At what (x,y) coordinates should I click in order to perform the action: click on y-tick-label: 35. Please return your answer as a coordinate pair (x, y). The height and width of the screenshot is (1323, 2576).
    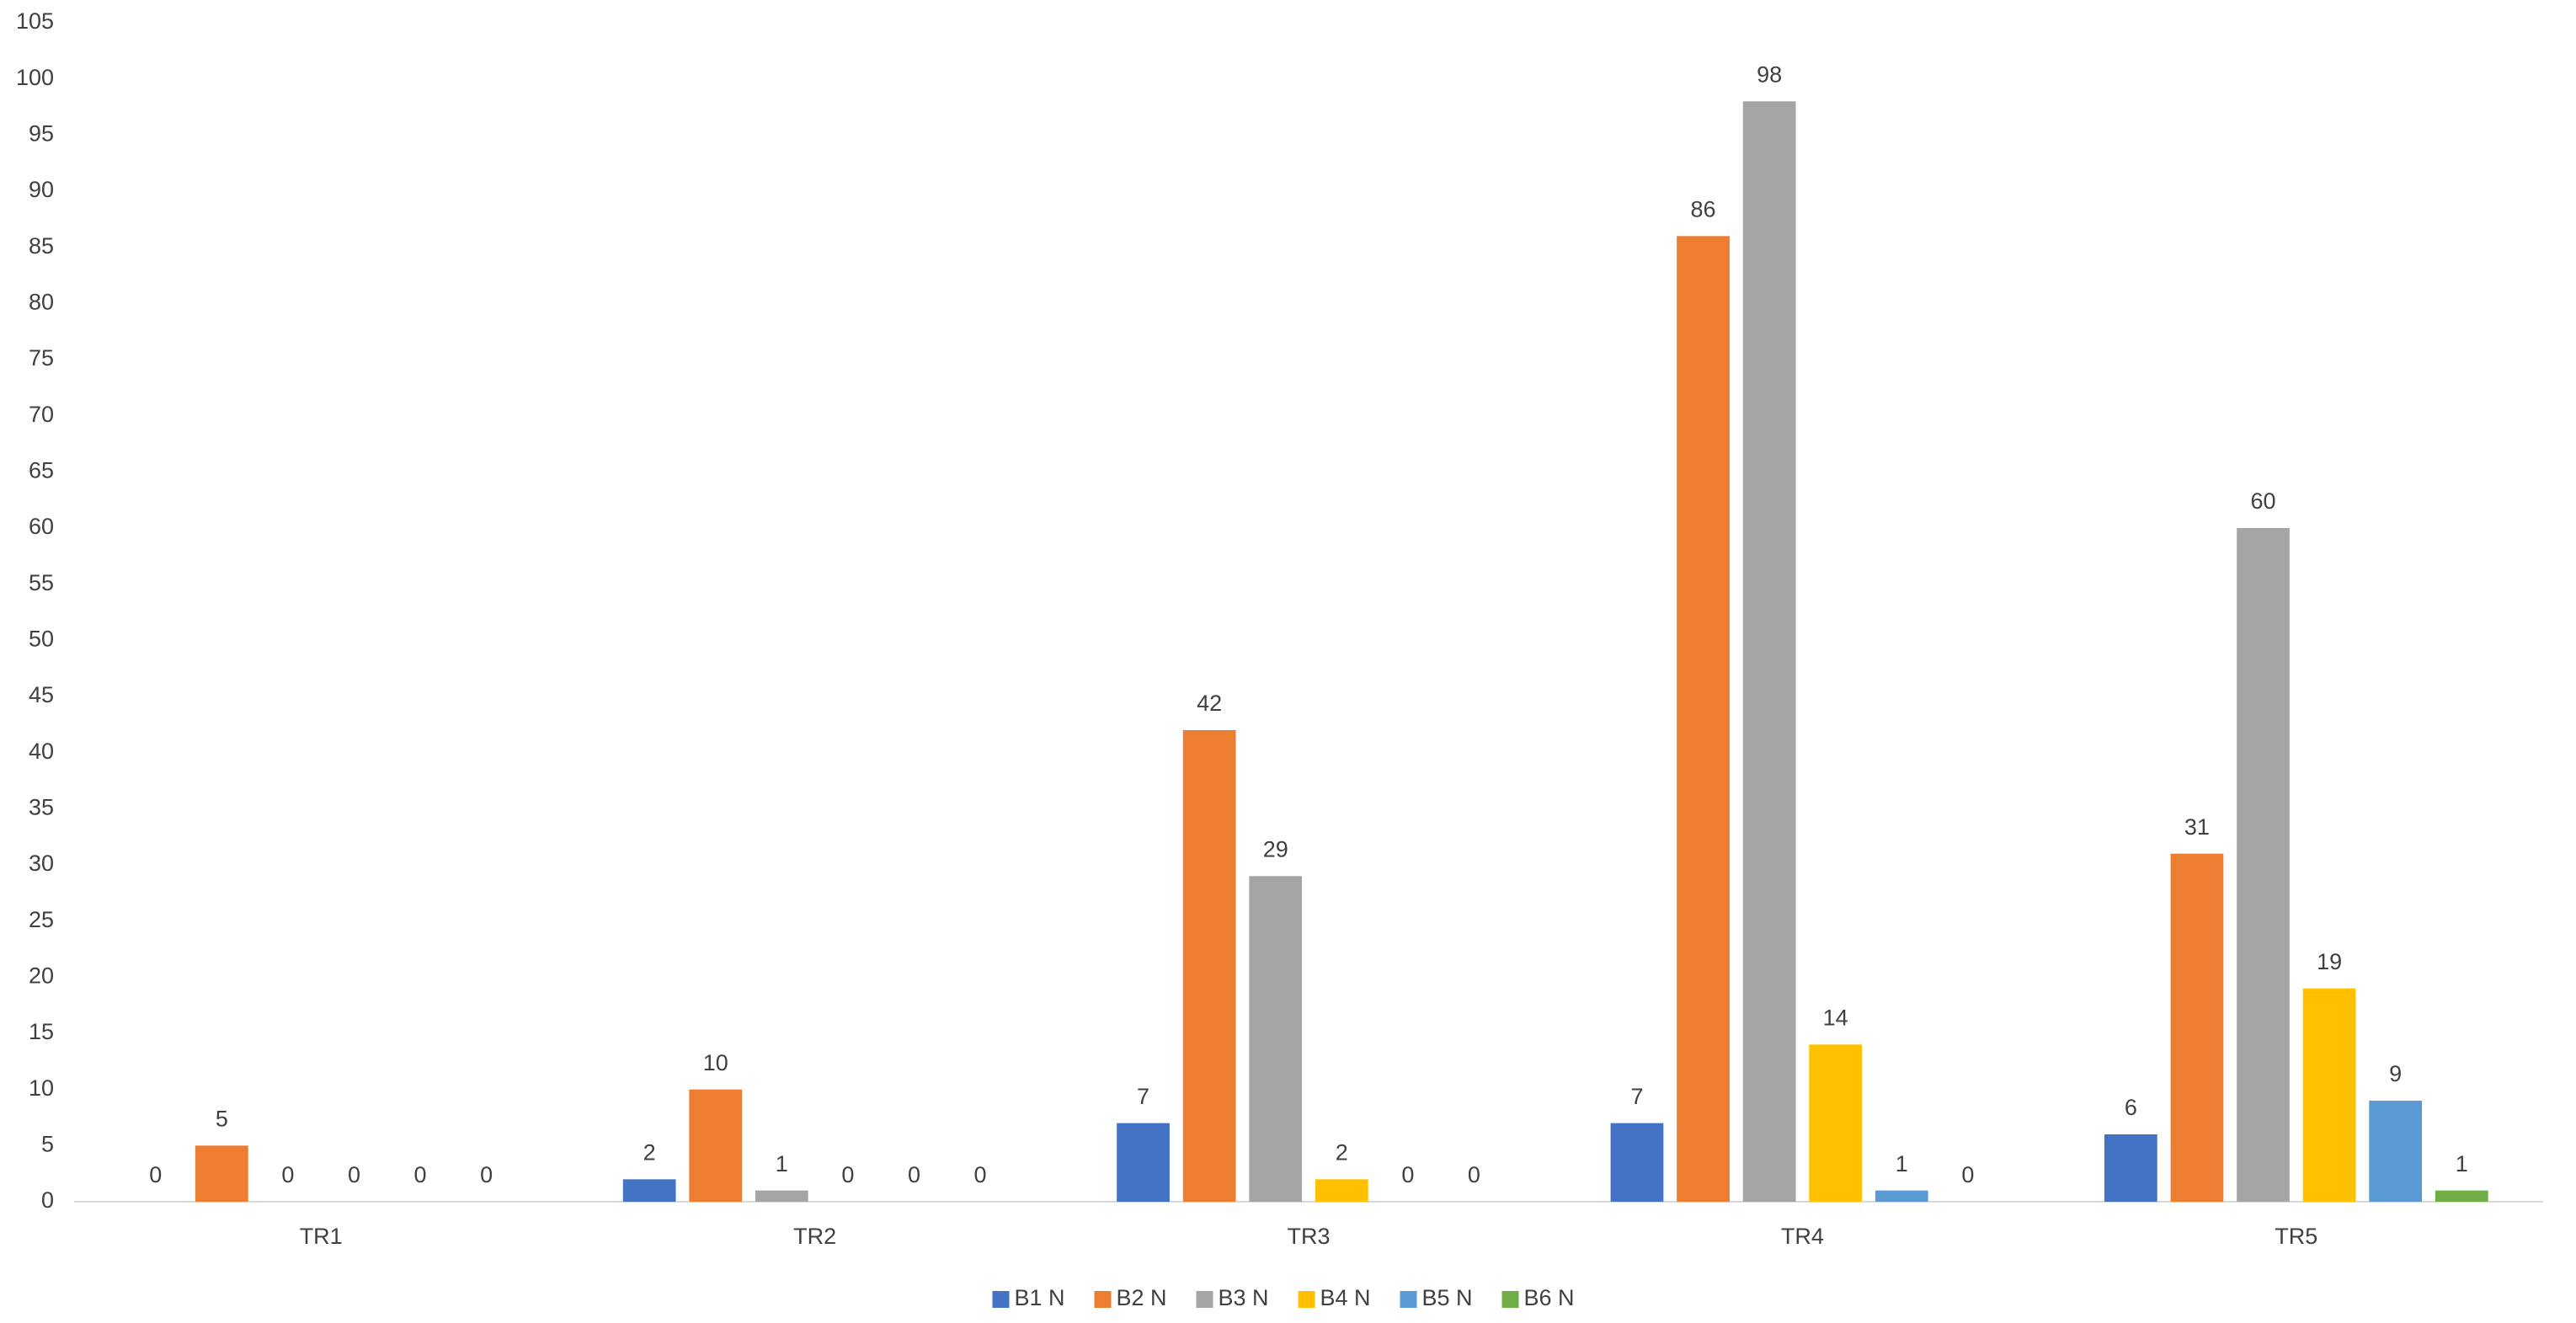
    Looking at the image, I should click on (41, 807).